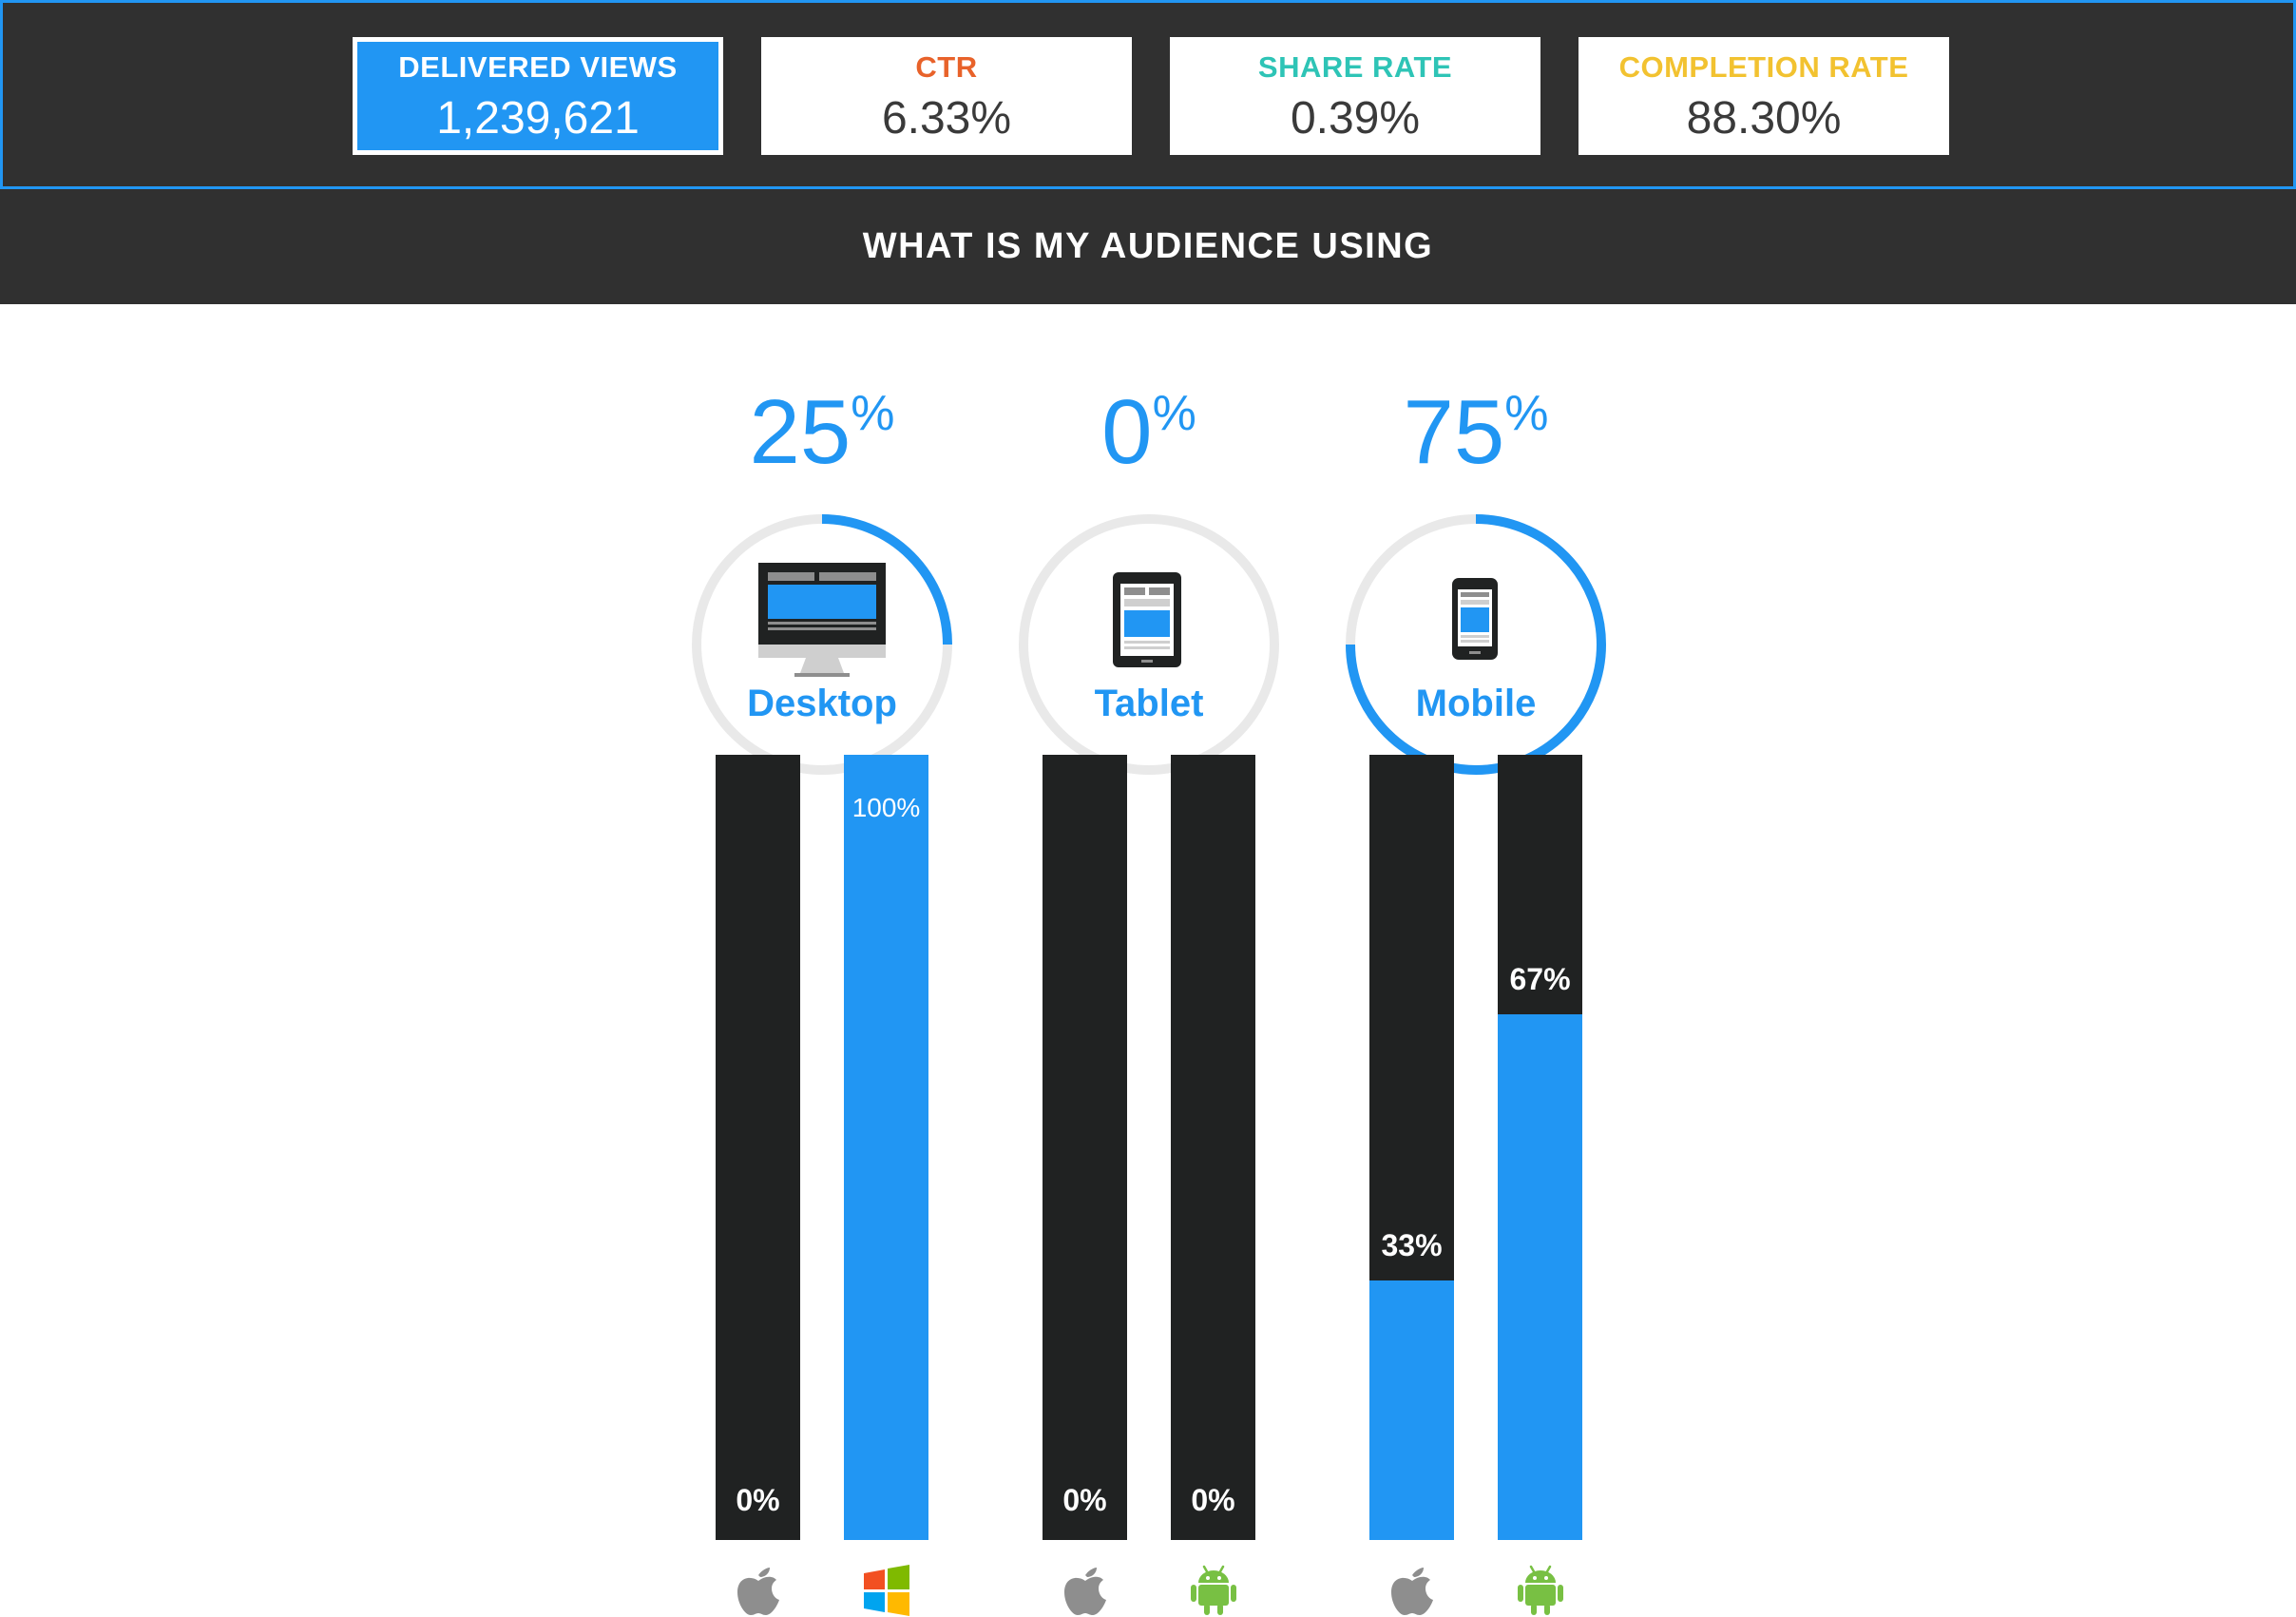  What do you see at coordinates (1147, 620) in the screenshot?
I see `tablet-icon` at bounding box center [1147, 620].